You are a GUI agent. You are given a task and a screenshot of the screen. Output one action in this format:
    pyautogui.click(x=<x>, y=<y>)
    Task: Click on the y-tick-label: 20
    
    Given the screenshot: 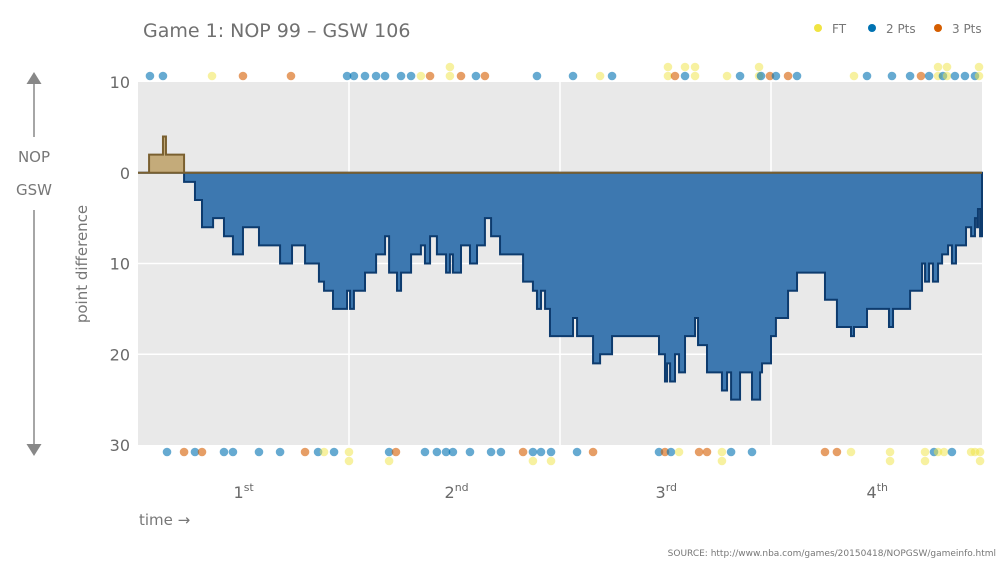 What is the action you would take?
    pyautogui.click(x=120, y=354)
    